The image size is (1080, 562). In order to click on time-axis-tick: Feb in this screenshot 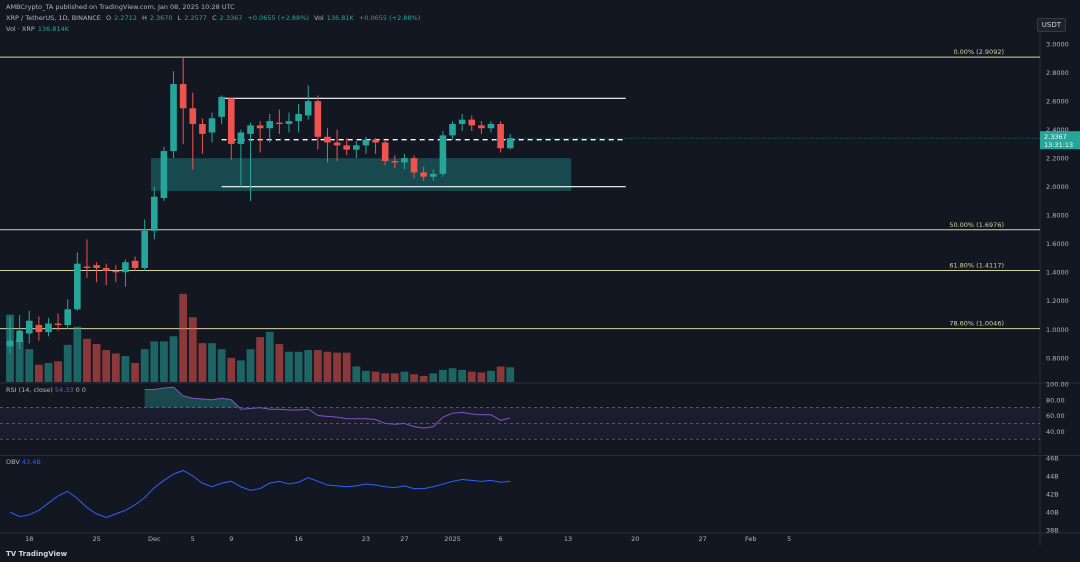, I will do `click(751, 539)`.